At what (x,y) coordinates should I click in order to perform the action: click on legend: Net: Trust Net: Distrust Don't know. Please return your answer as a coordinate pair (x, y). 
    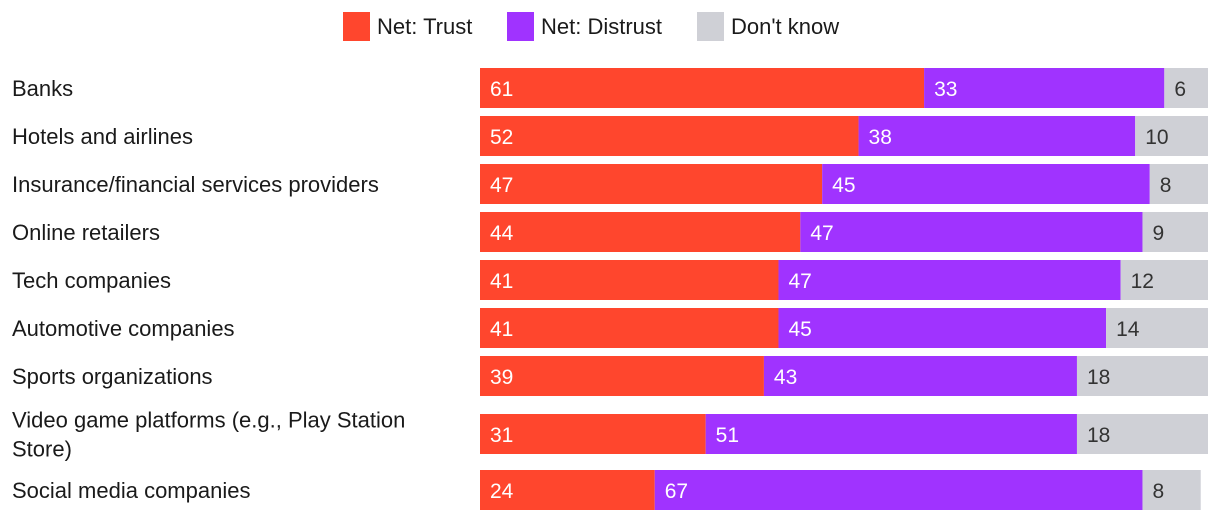
    Looking at the image, I should click on (591, 26).